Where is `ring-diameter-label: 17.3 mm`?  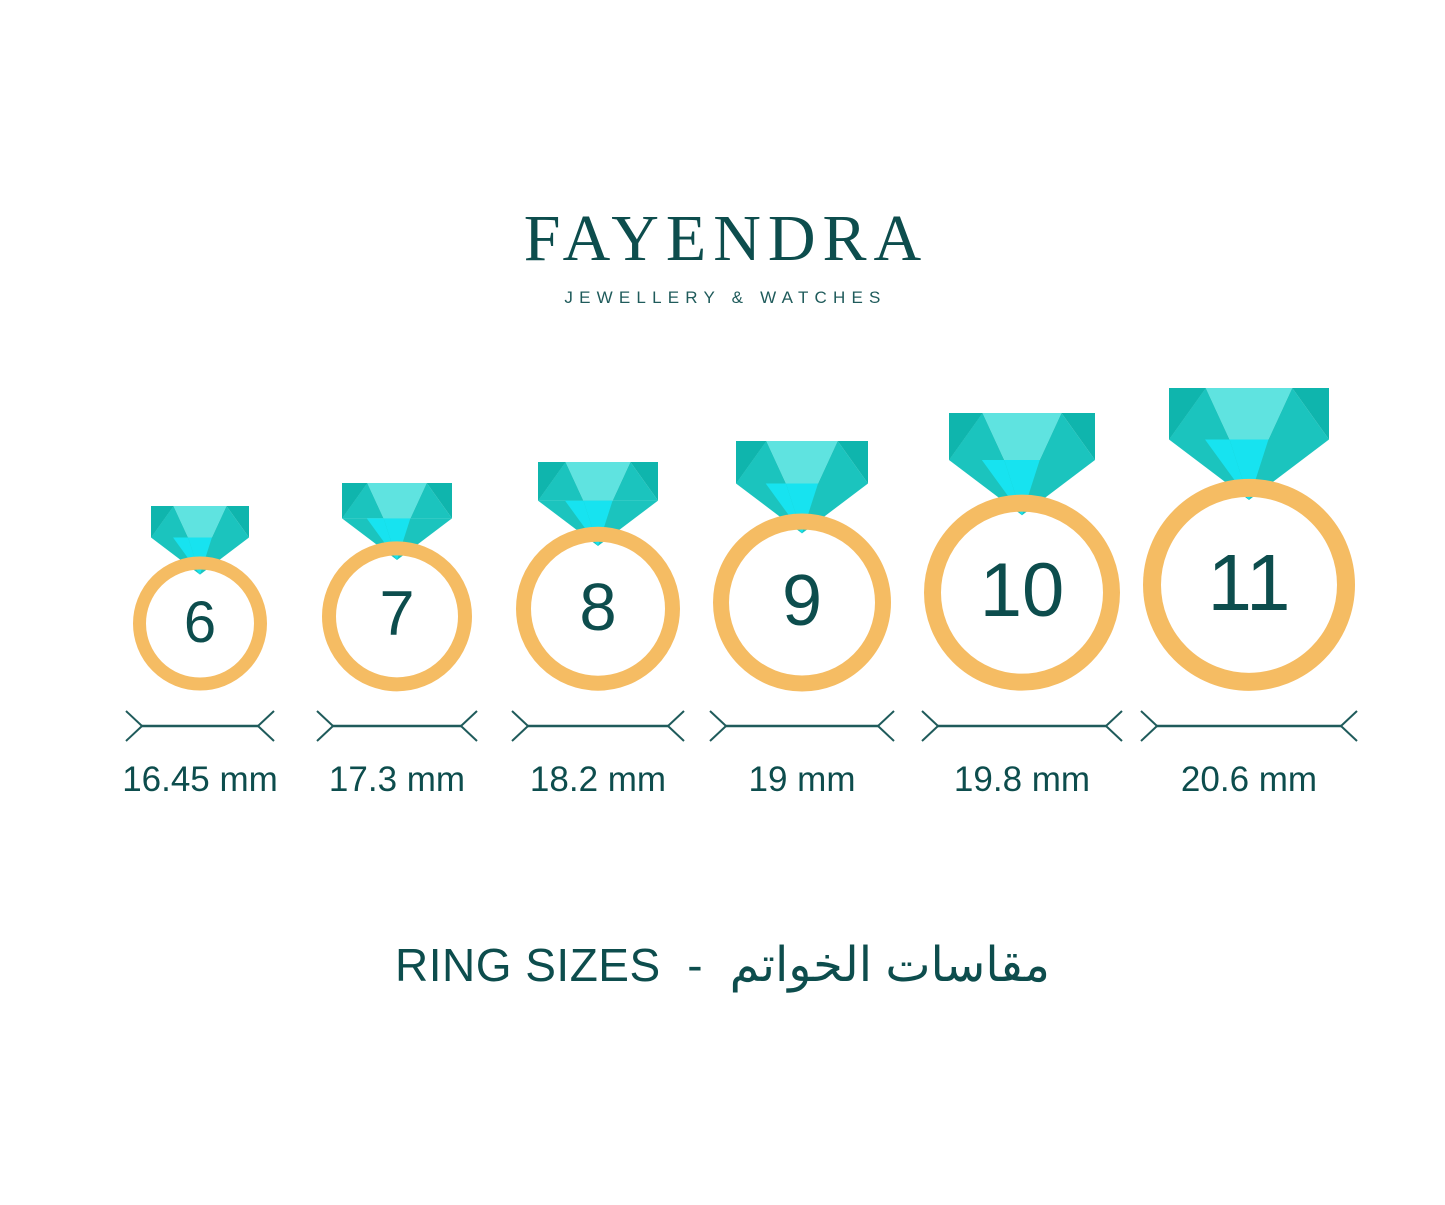
ring-diameter-label: 17.3 mm is located at coordinates (397, 779).